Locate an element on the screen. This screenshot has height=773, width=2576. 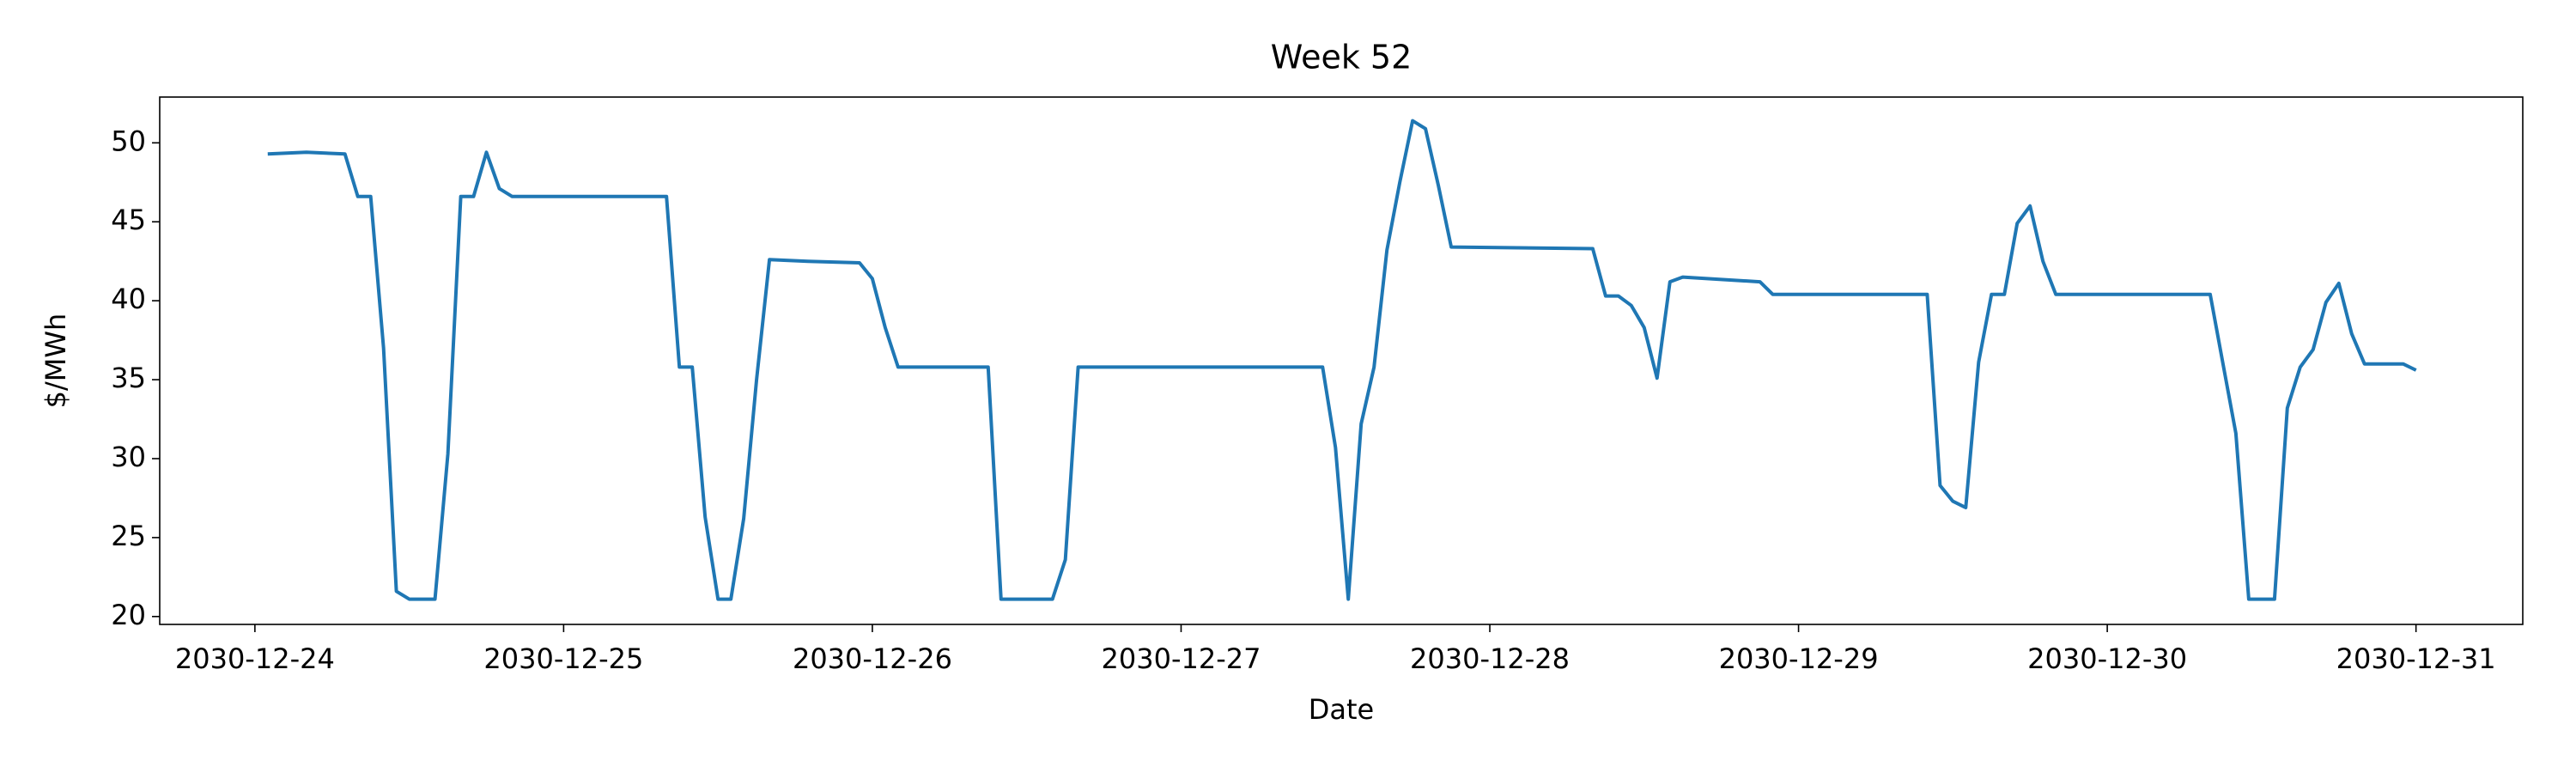
x-axis-label: Date is located at coordinates (1341, 709).